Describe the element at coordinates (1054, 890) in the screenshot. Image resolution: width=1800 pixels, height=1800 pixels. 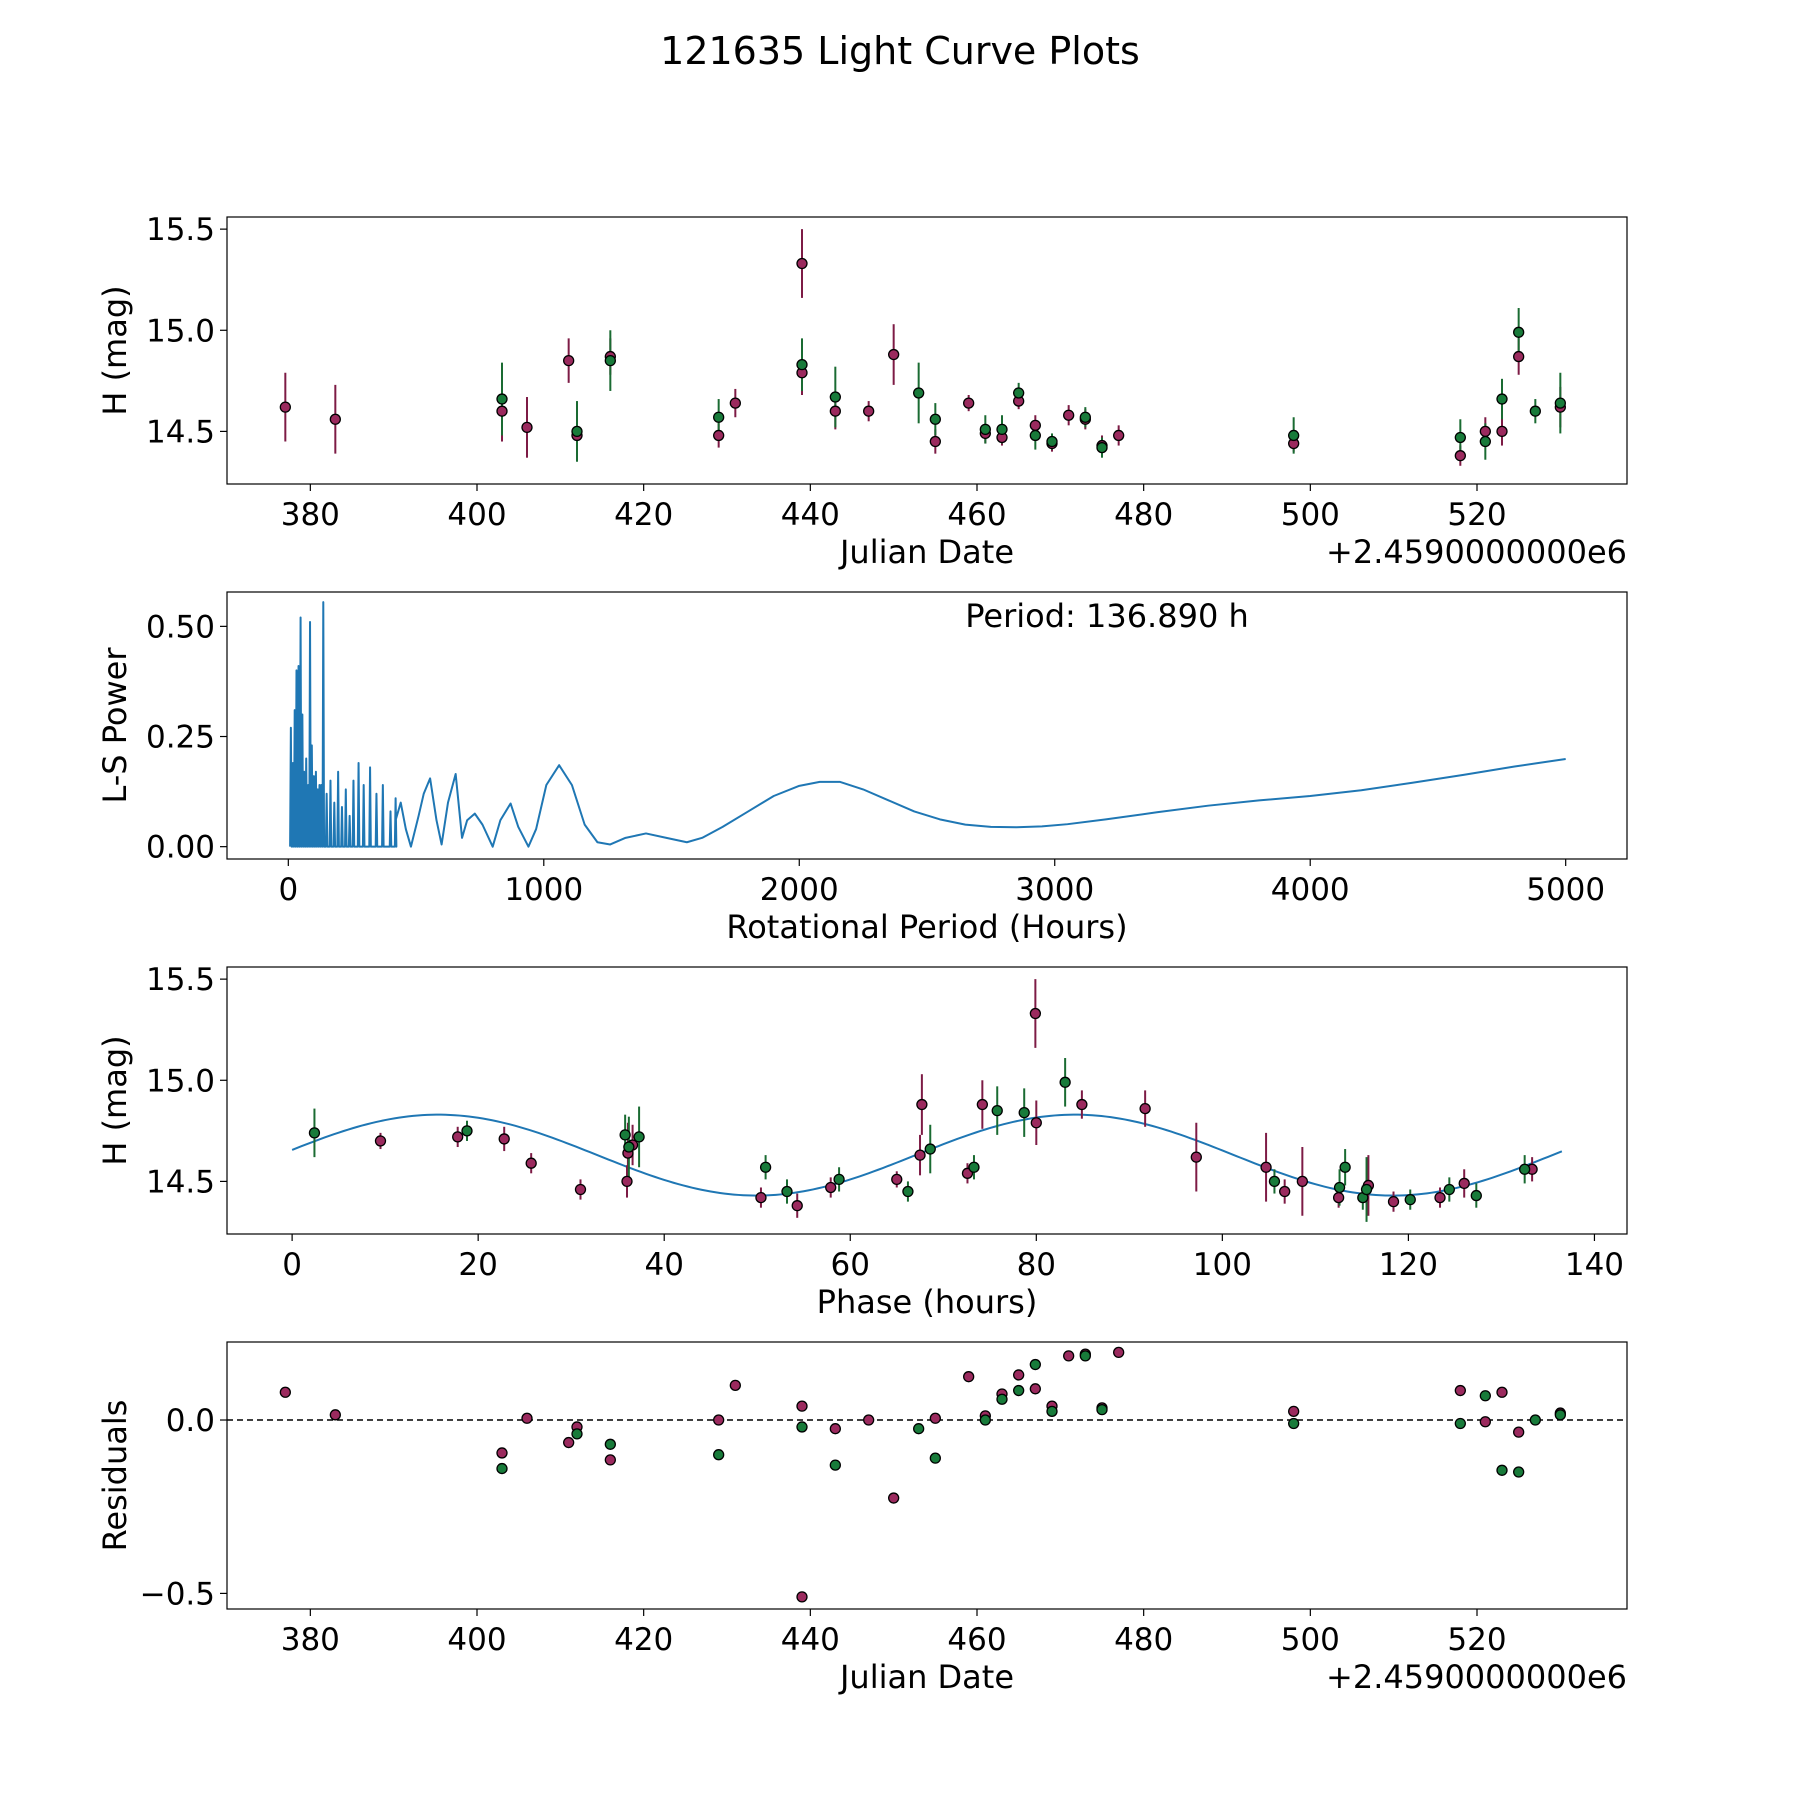
I see `x-tick-label: 3000` at that location.